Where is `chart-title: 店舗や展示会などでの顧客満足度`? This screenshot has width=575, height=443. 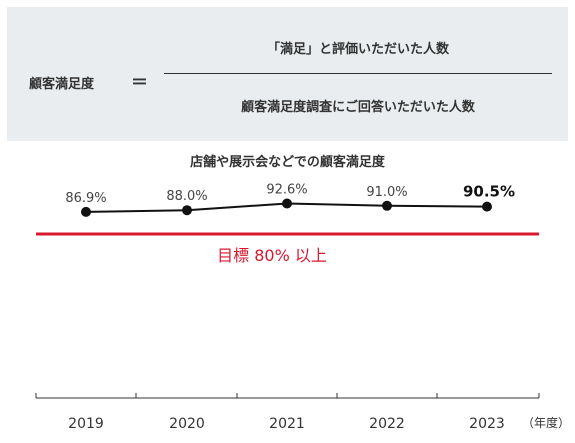 chart-title: 店舗や展示会などでの顧客満足度 is located at coordinates (287, 162).